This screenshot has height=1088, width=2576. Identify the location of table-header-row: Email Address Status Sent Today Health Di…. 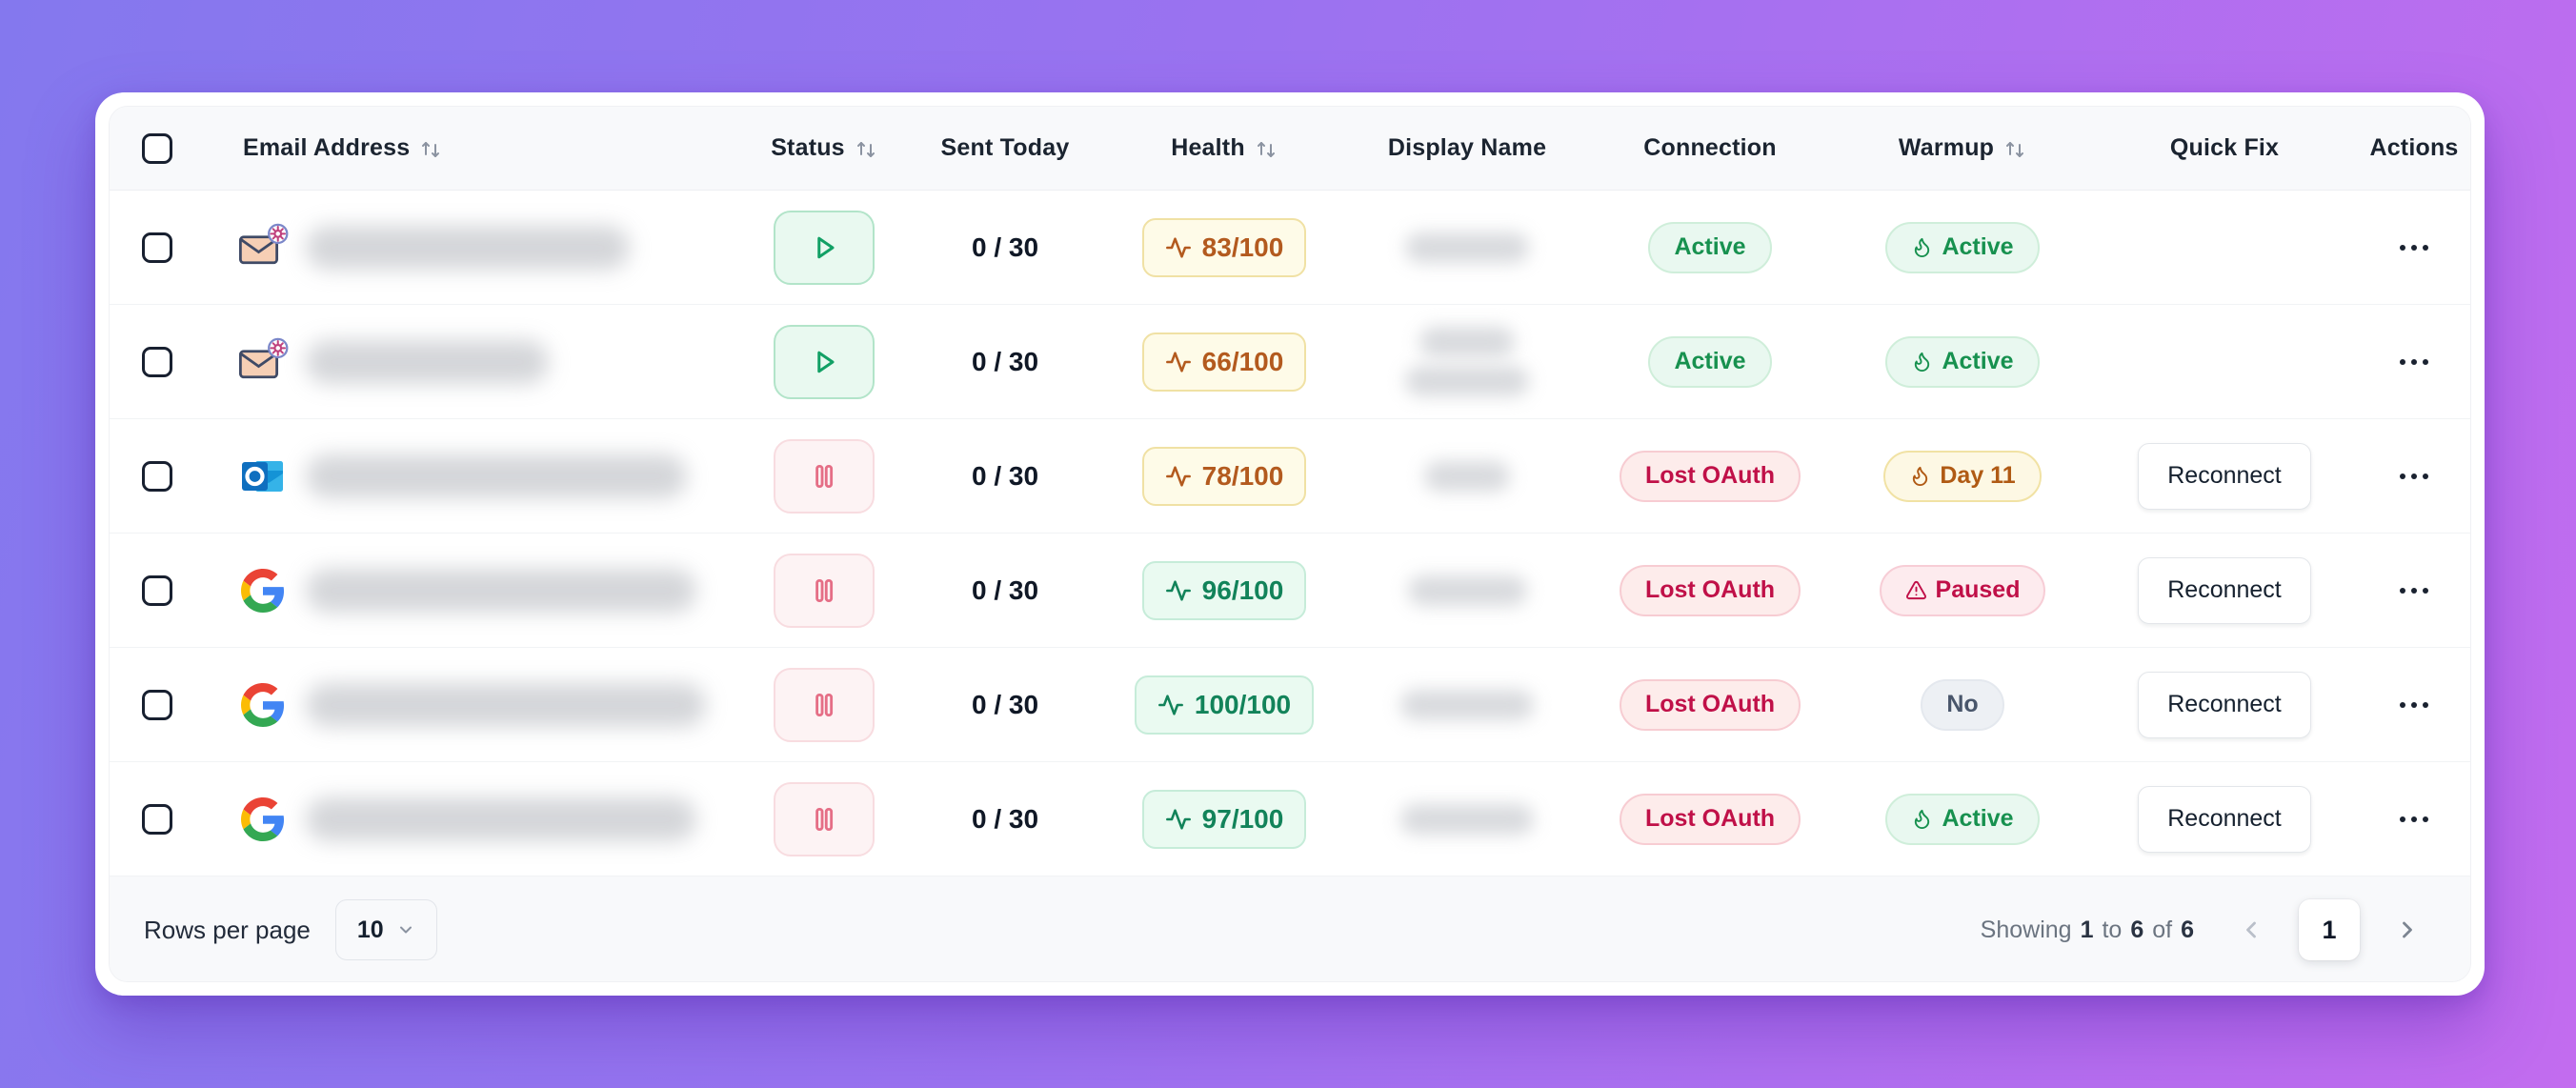
(1290, 149).